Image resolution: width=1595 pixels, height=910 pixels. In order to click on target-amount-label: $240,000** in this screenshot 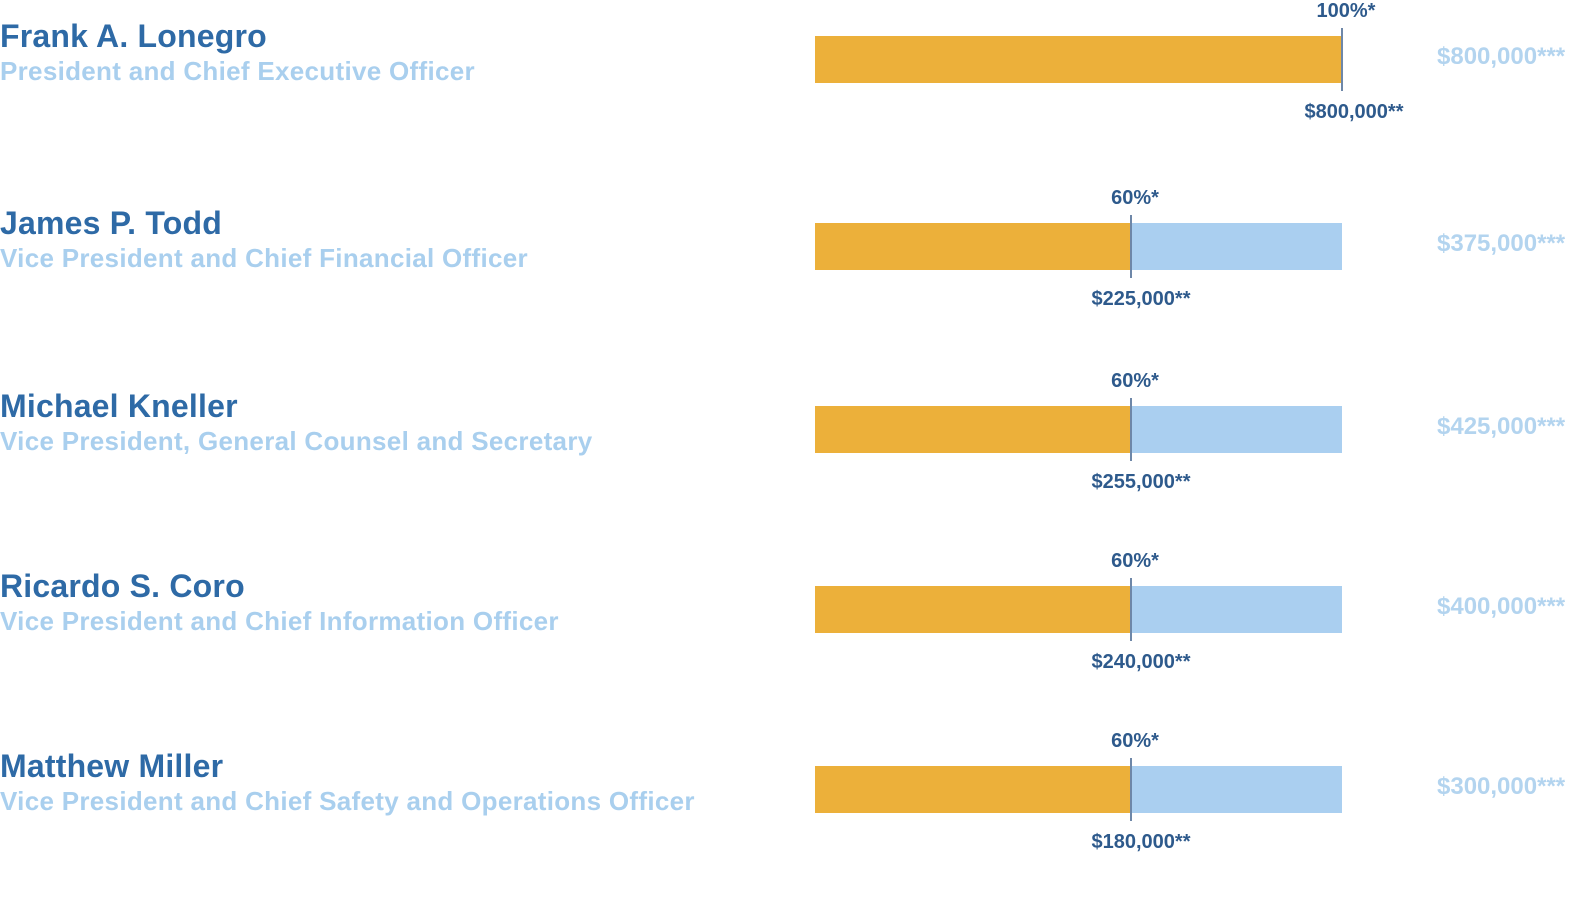, I will do `click(1141, 662)`.